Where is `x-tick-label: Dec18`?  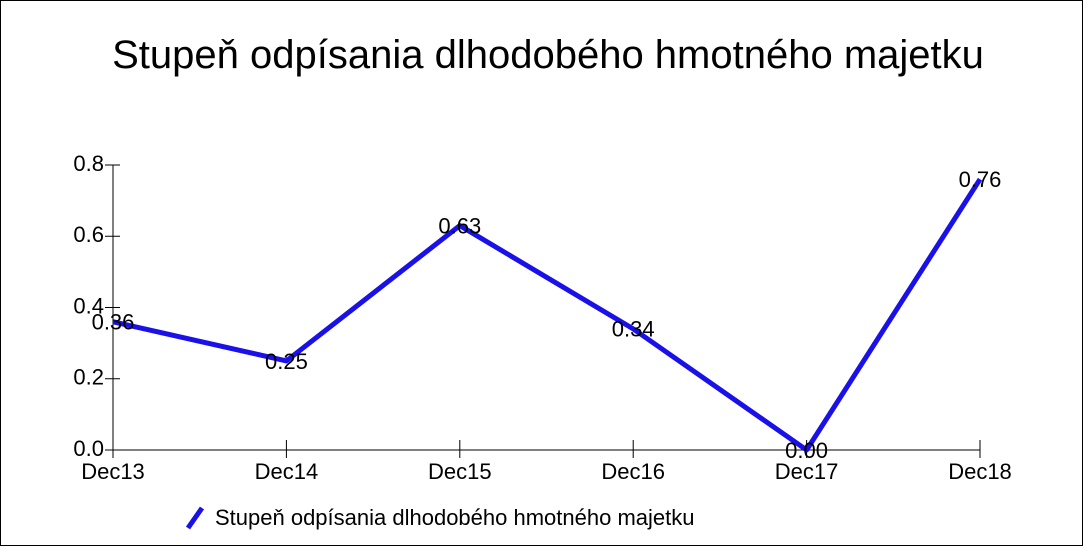
x-tick-label: Dec18 is located at coordinates (980, 471).